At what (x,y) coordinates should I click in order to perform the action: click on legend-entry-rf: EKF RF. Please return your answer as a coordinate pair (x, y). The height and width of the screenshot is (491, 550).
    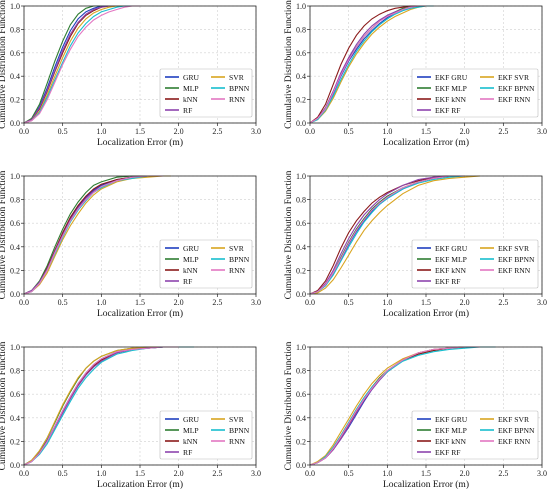
    Looking at the image, I should click on (448, 452).